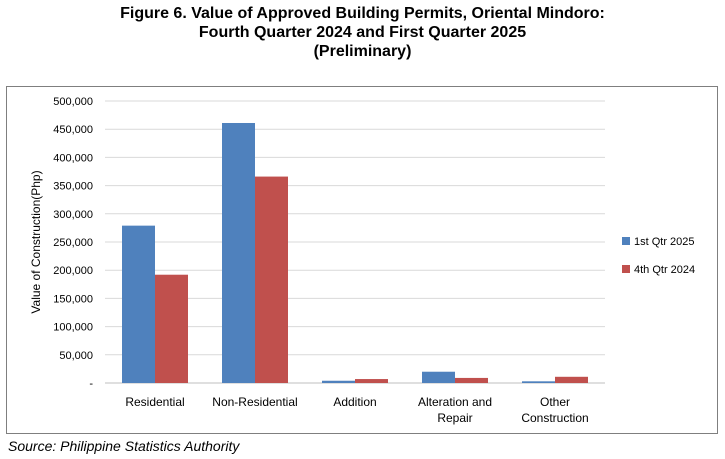 Image resolution: width=725 pixels, height=459 pixels. Describe the element at coordinates (73, 299) in the screenshot. I see `y-tick-label: 150,000` at that location.